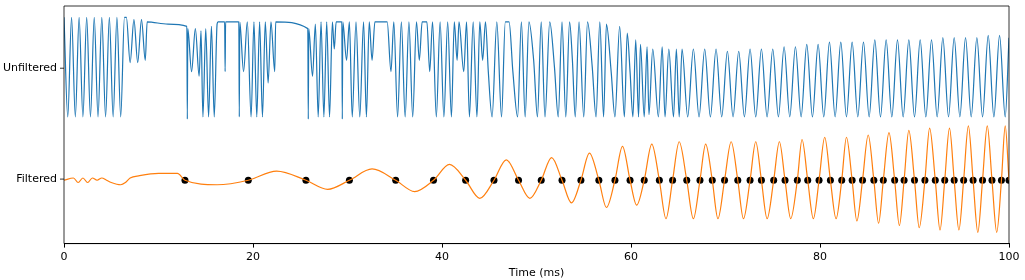 The height and width of the screenshot is (280, 1025). Describe the element at coordinates (29, 68) in the screenshot. I see `series-label: Unfiltered` at that location.